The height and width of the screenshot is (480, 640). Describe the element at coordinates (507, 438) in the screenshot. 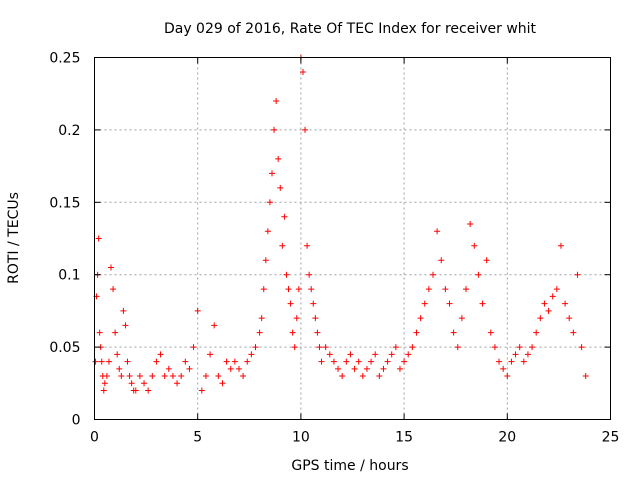

I see `x-tick-label: 20` at that location.